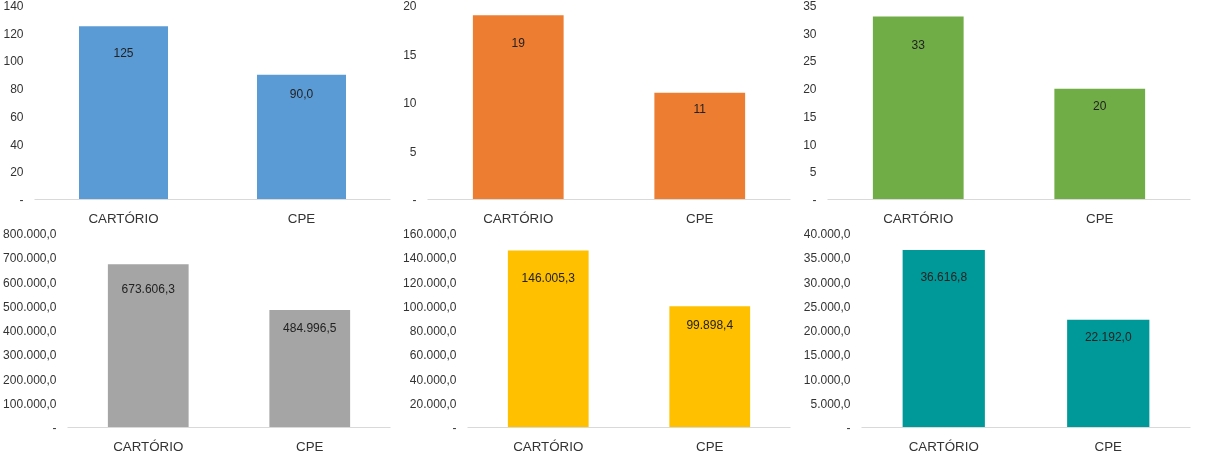 The height and width of the screenshot is (470, 1209). I want to click on y-tick-label: 5.000,0, so click(830, 403).